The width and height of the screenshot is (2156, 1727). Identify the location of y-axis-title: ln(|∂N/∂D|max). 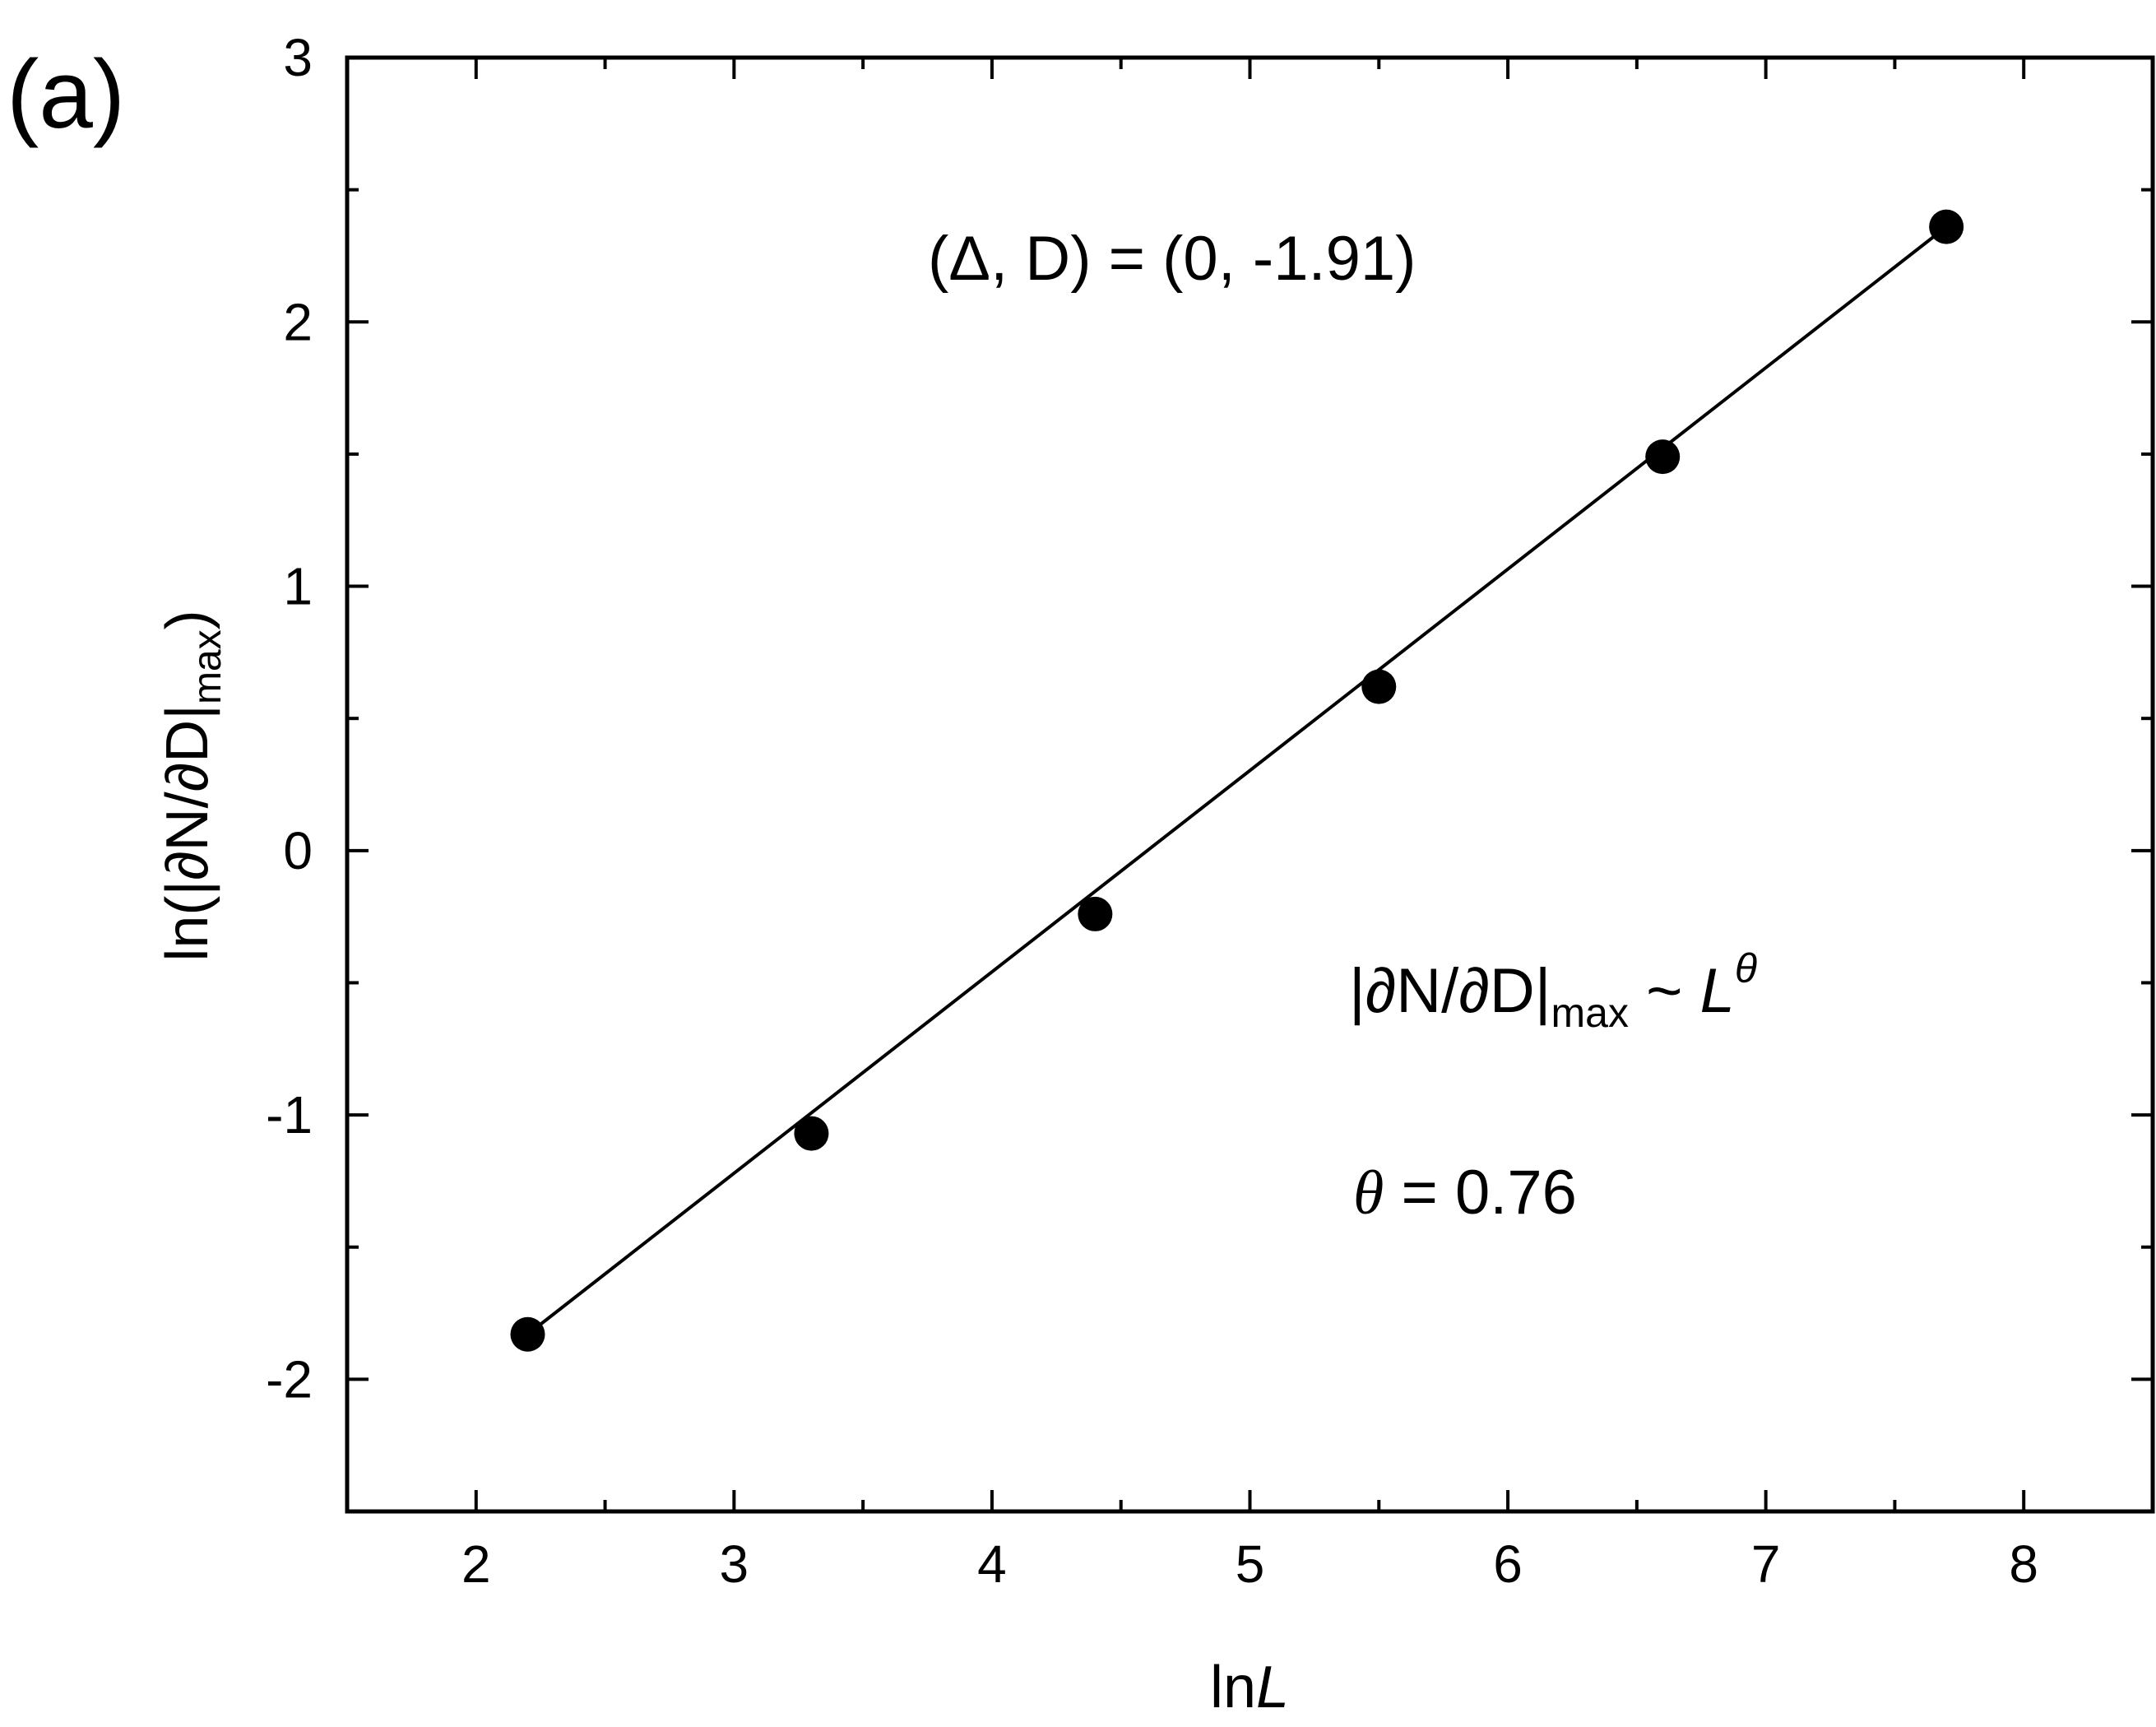
(192, 785).